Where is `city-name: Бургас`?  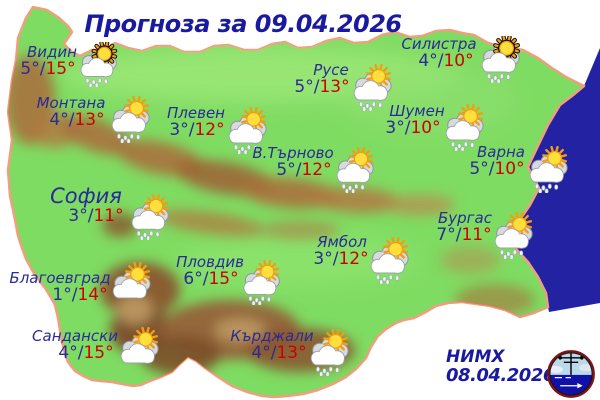
city-name: Бургас is located at coordinates (465, 218).